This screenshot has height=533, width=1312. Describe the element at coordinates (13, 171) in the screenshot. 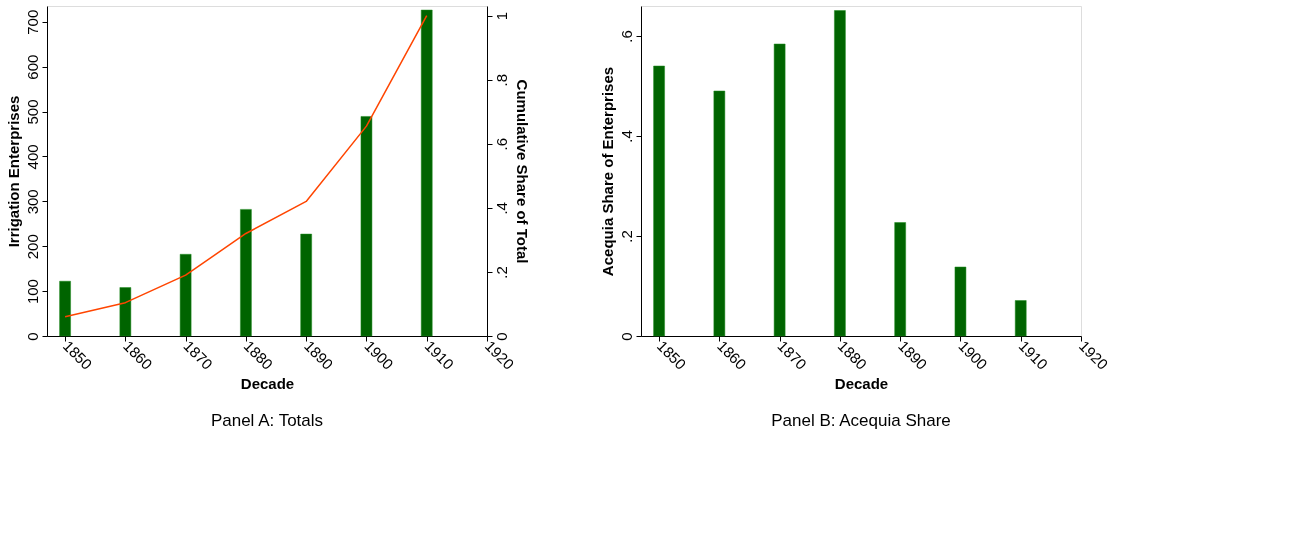

I see `y-axis-title: Irrigation Enterprises` at that location.